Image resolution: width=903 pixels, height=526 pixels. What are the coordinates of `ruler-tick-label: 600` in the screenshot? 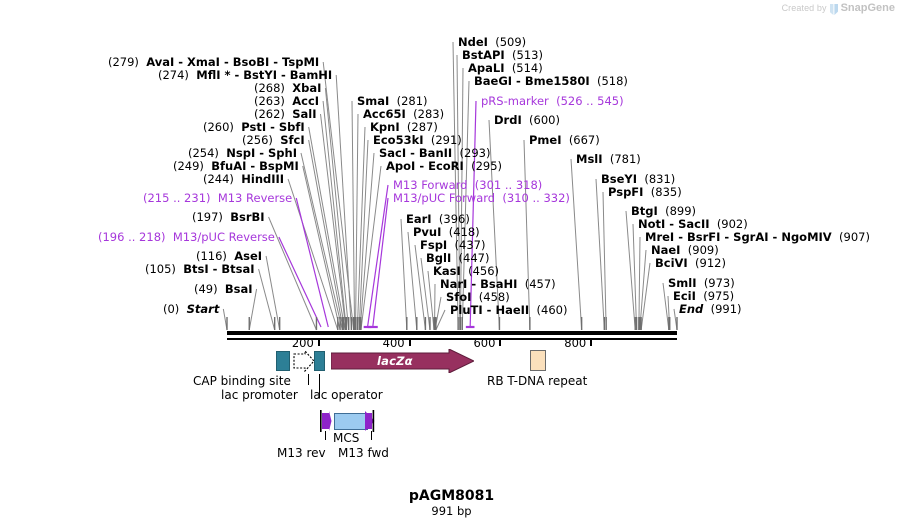 It's located at (484, 343).